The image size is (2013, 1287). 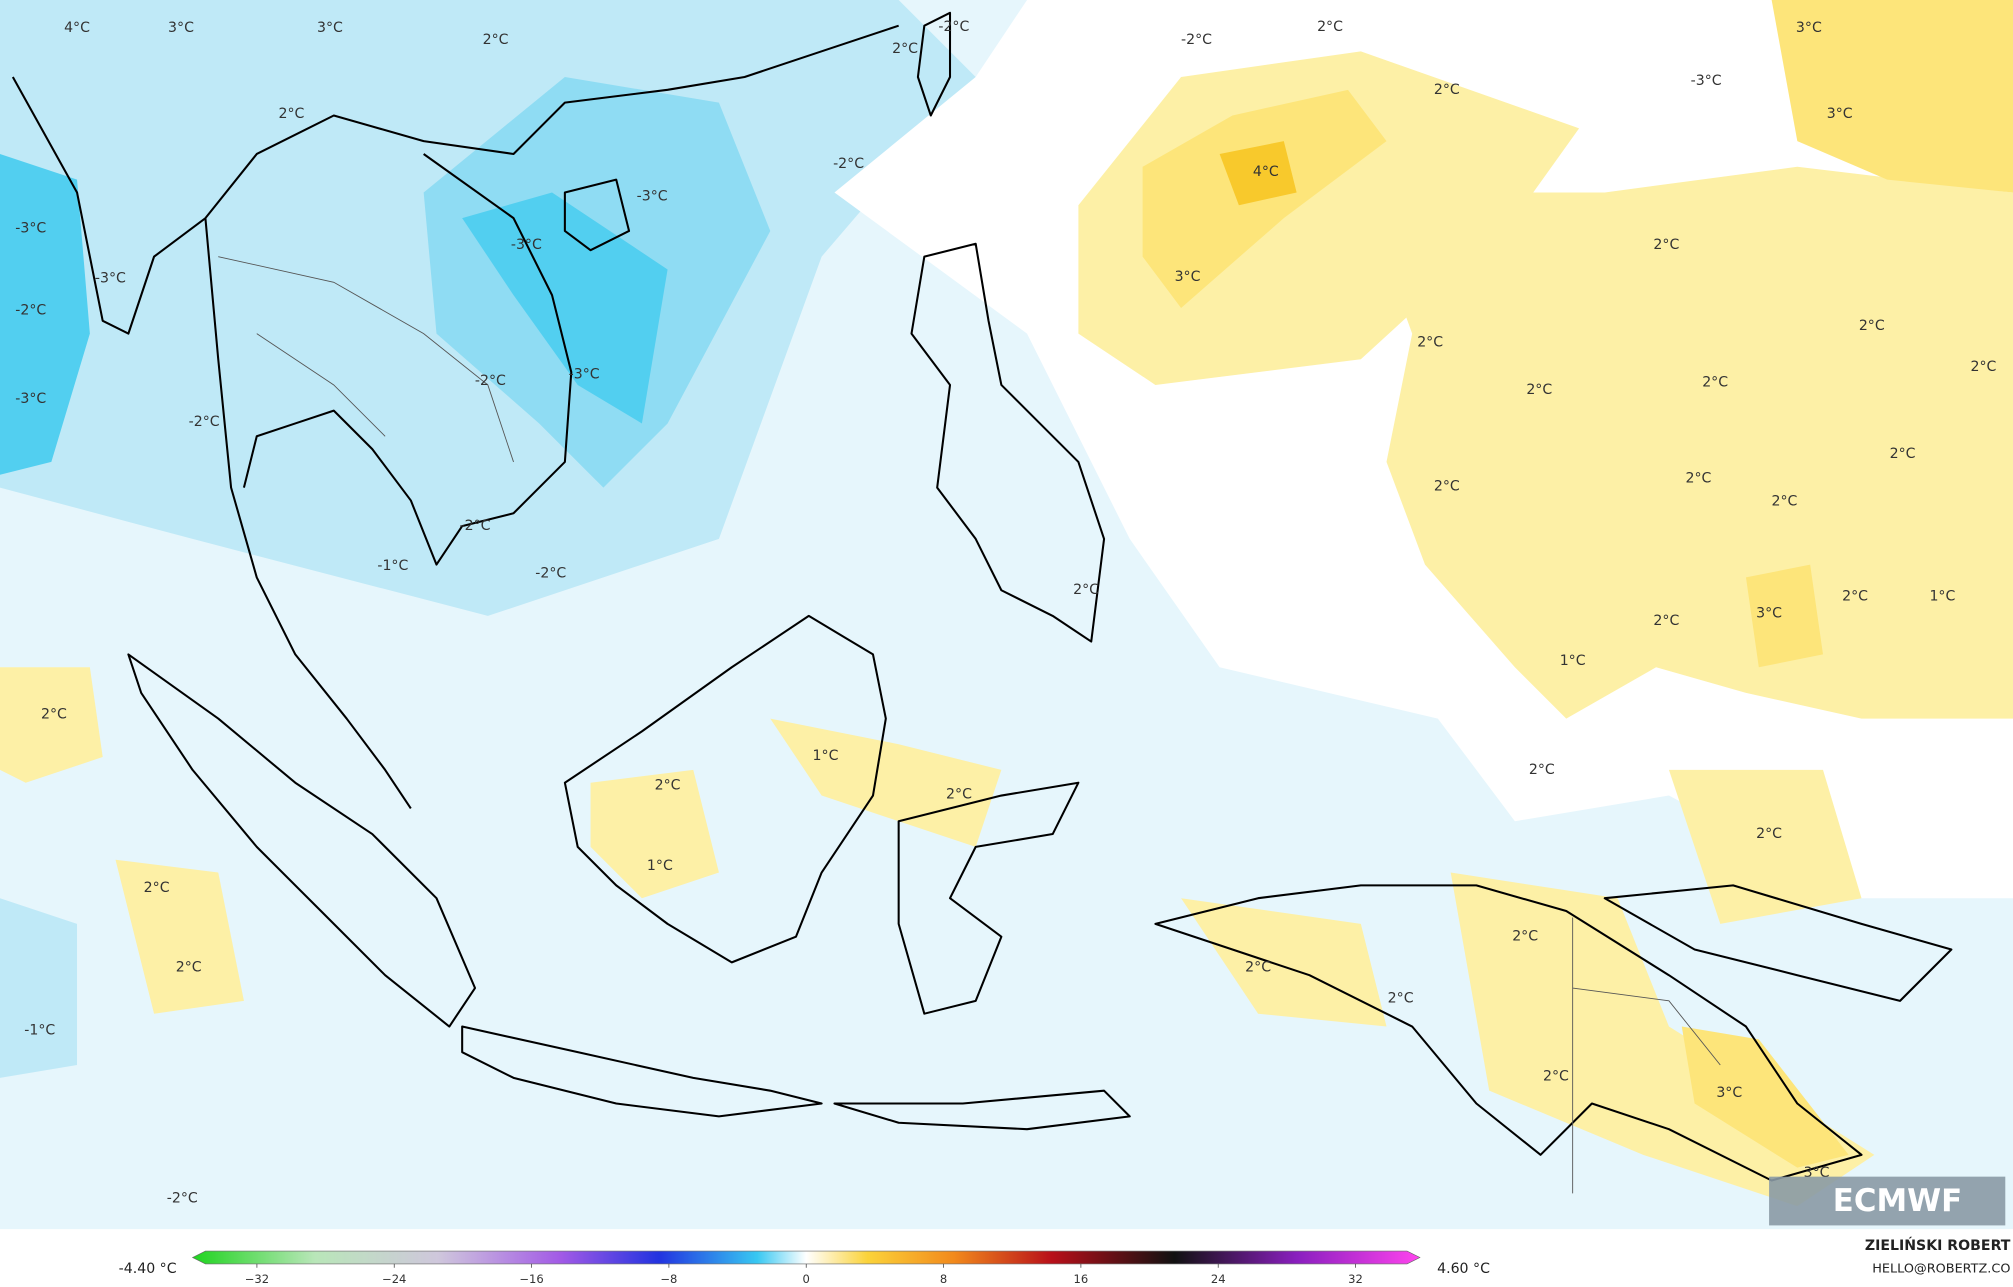 I want to click on colorbar-tick-label: 8, so click(x=943, y=1279).